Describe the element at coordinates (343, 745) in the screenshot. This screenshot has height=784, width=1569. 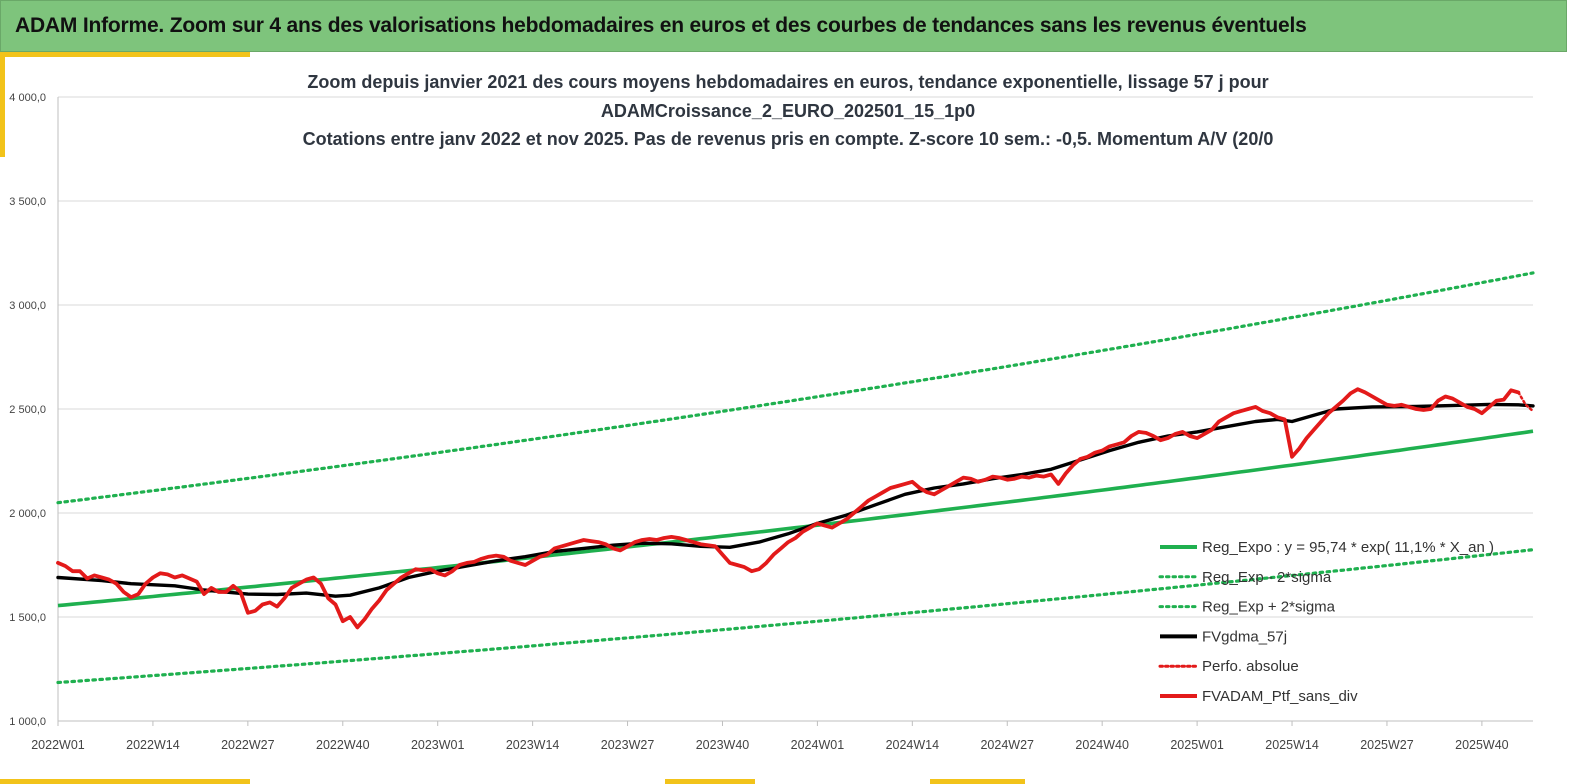
I see `x-tick-label: 2022W40` at that location.